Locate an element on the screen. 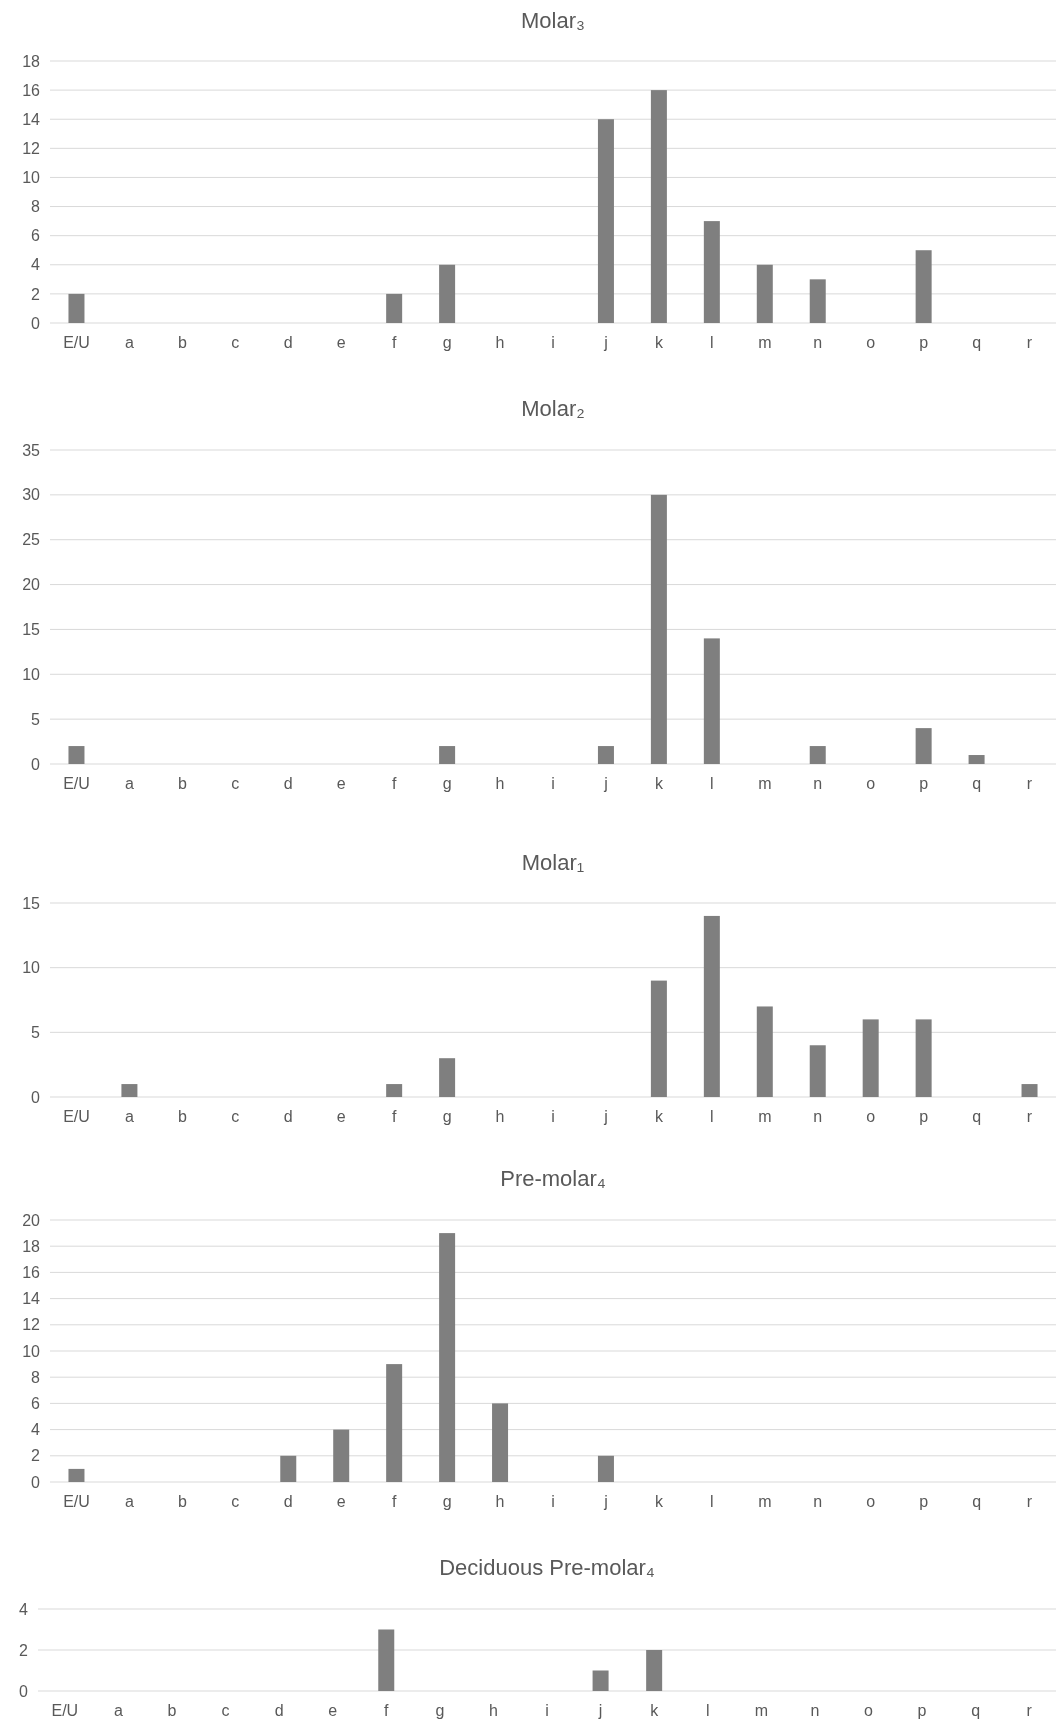 The width and height of the screenshot is (1057, 1728). x-tick-label: r is located at coordinates (1029, 784).